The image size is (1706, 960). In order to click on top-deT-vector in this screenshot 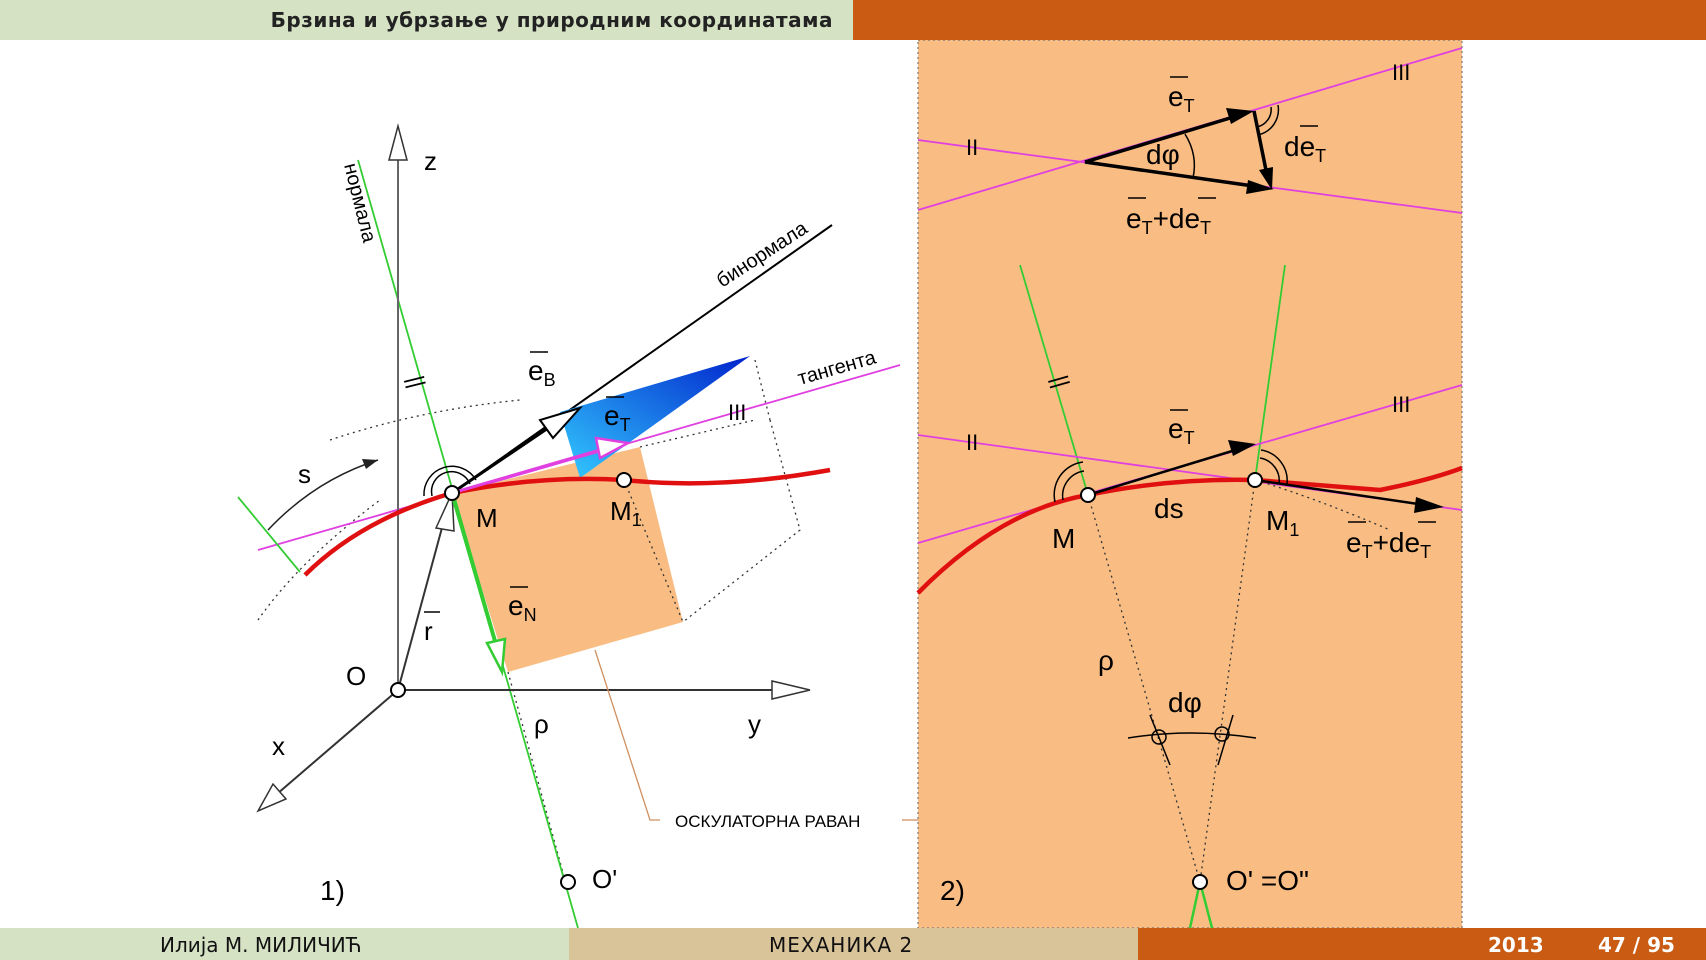, I will do `click(1261, 145)`.